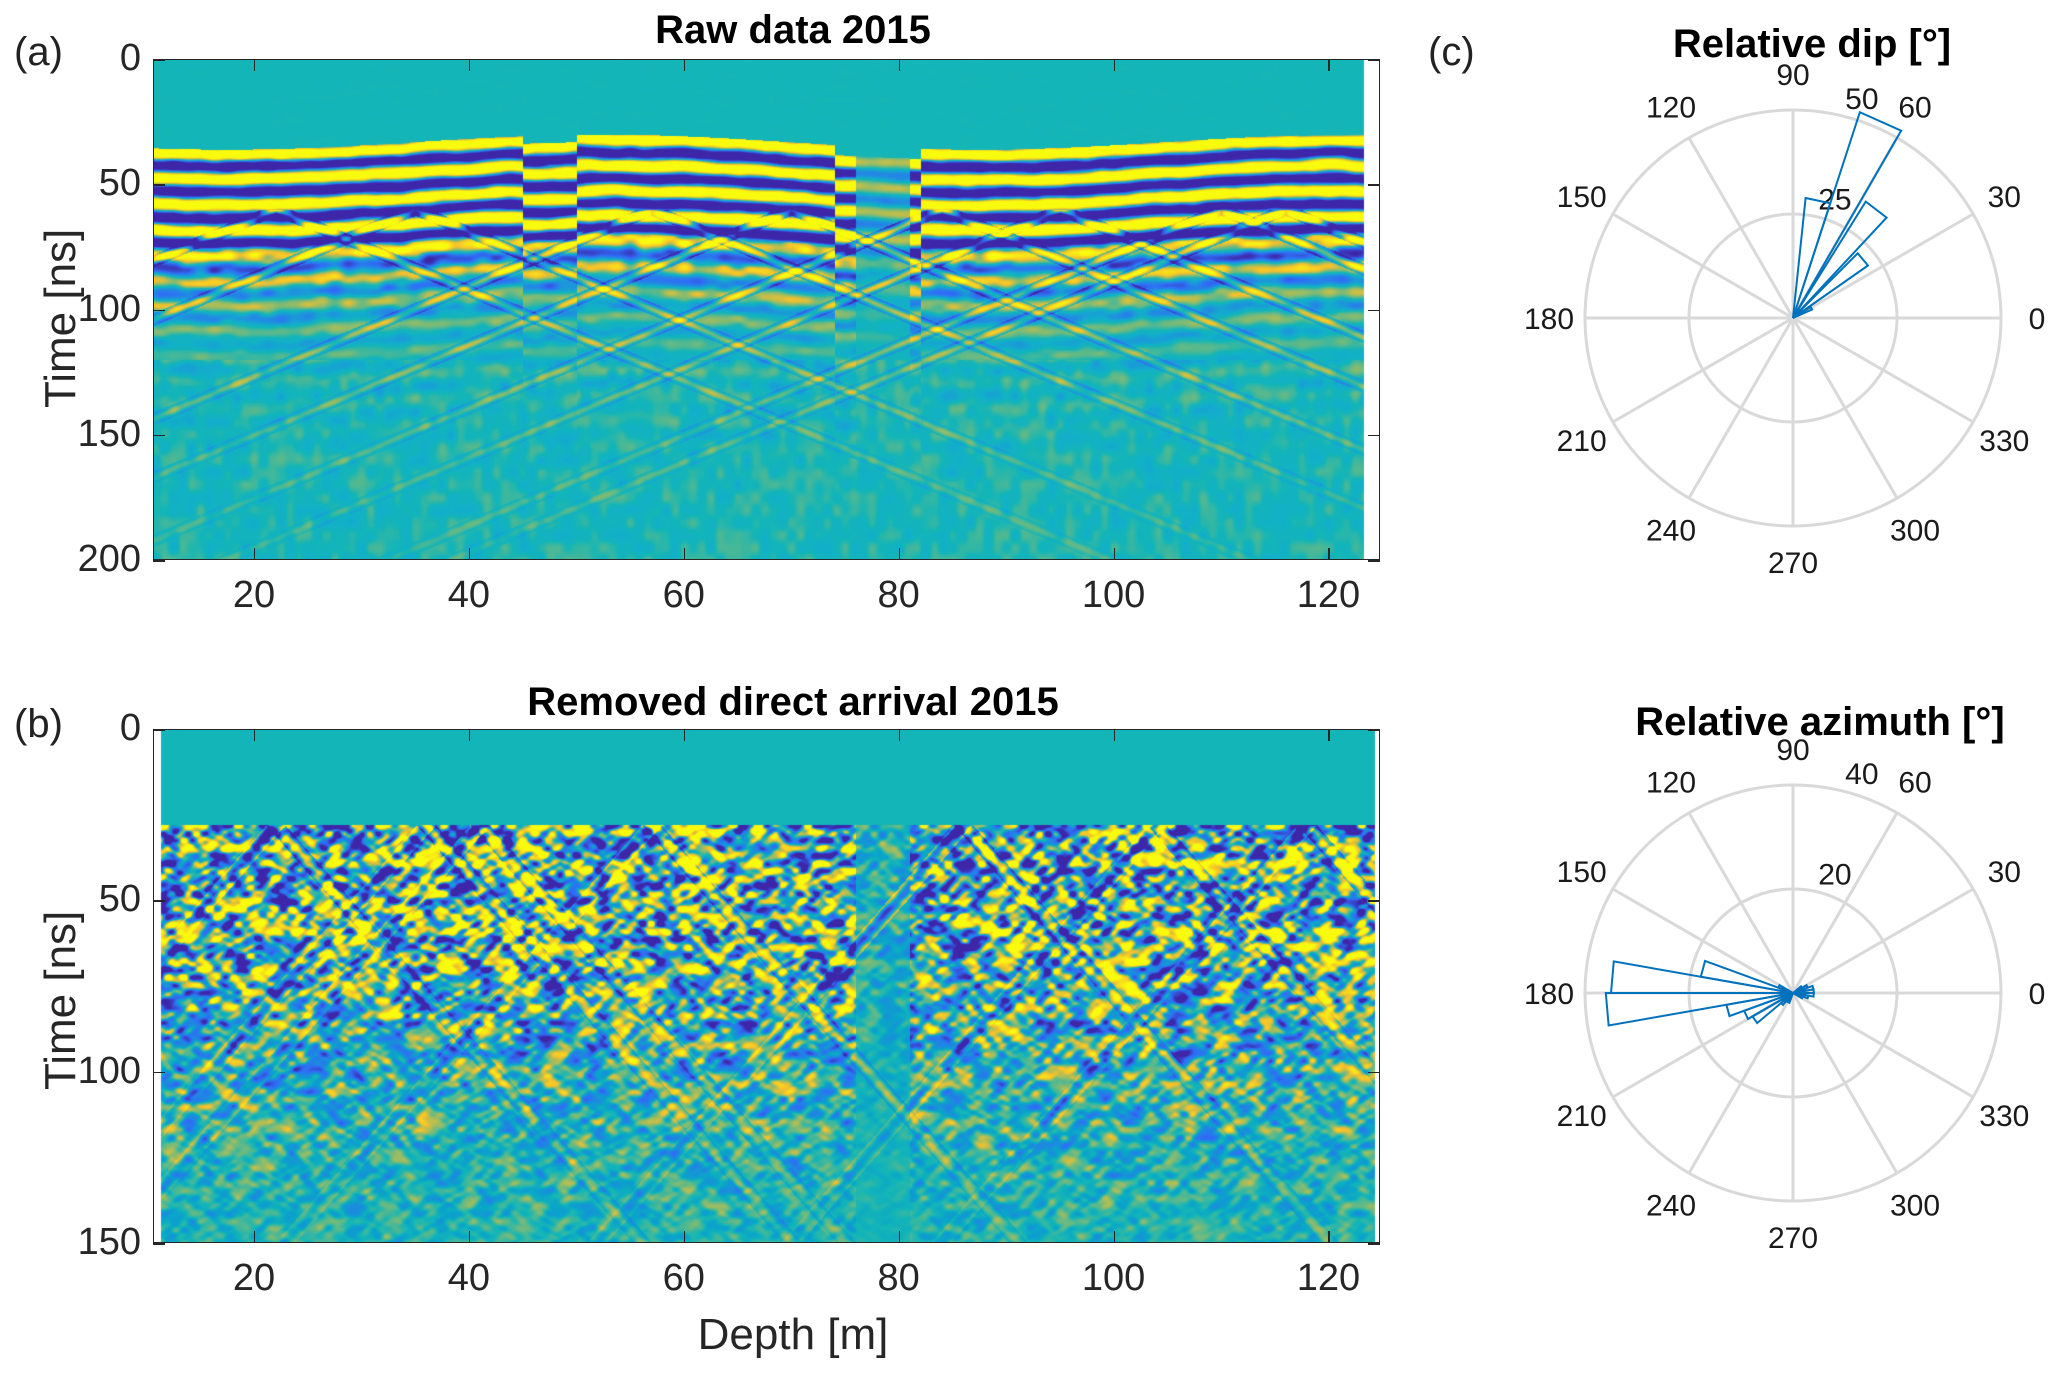  I want to click on panel-label-c: (c), so click(1451, 52).